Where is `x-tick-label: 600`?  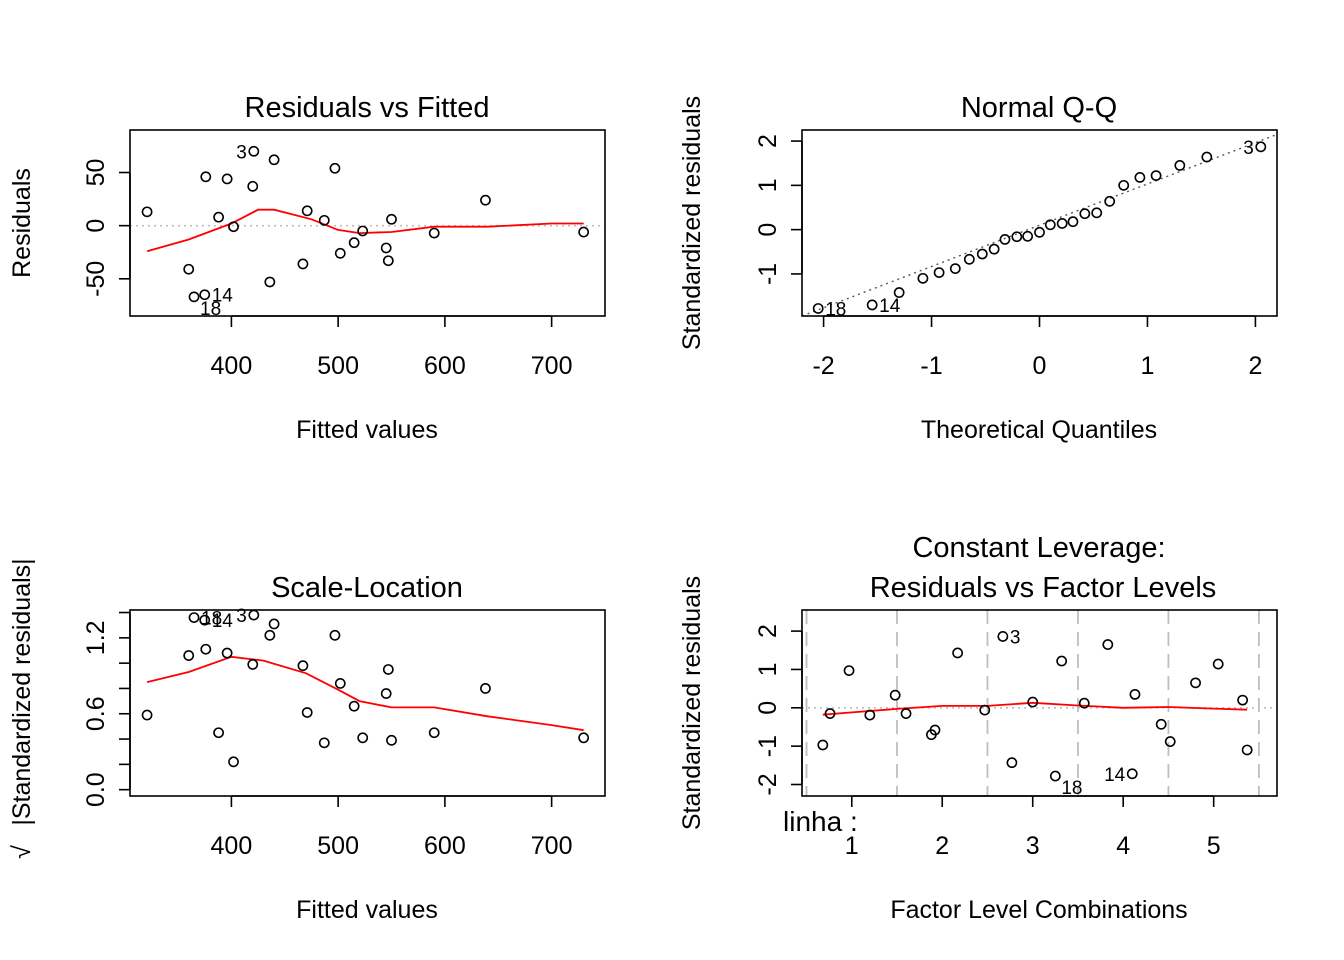 x-tick-label: 600 is located at coordinates (445, 366).